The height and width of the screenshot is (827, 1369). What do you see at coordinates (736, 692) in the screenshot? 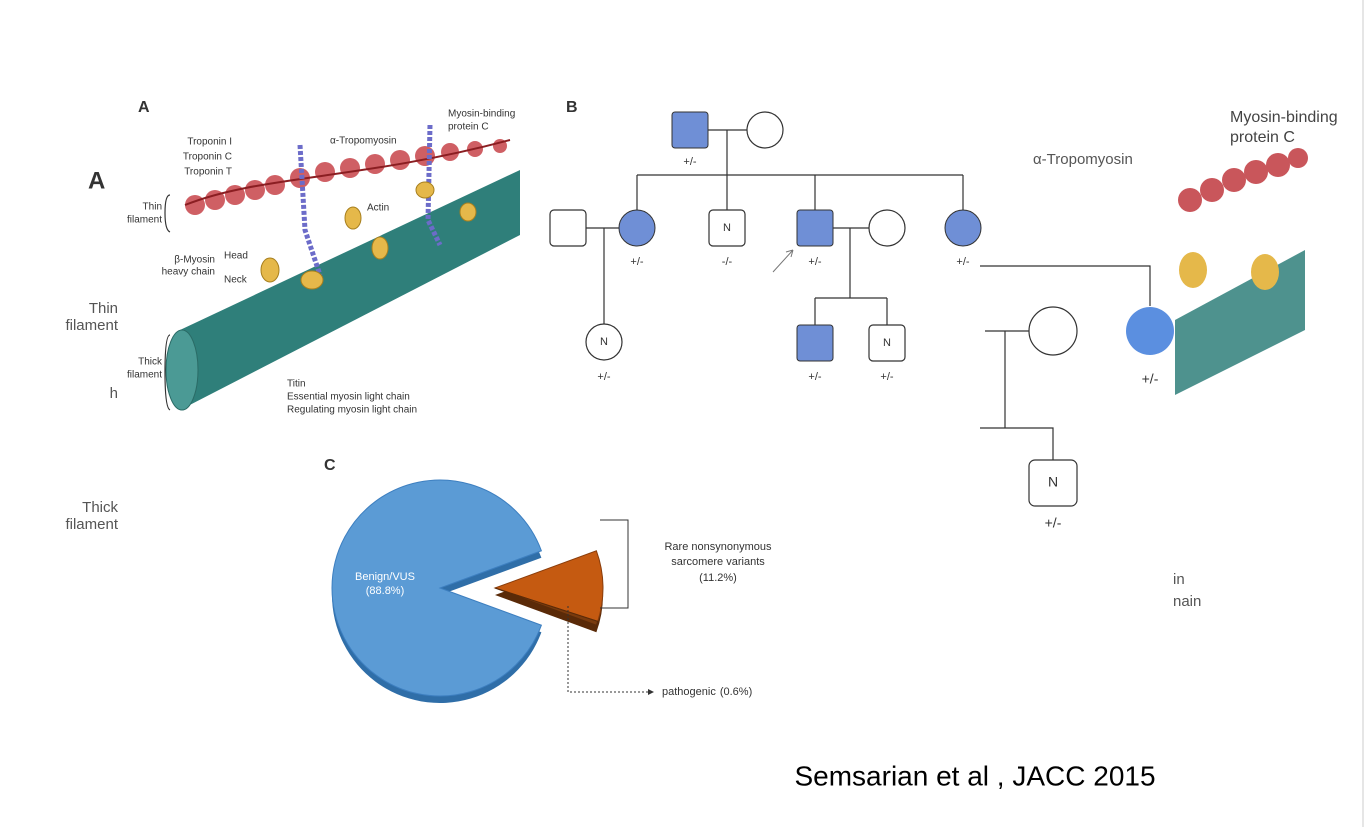
I see `slice-value: (0.6%)` at bounding box center [736, 692].